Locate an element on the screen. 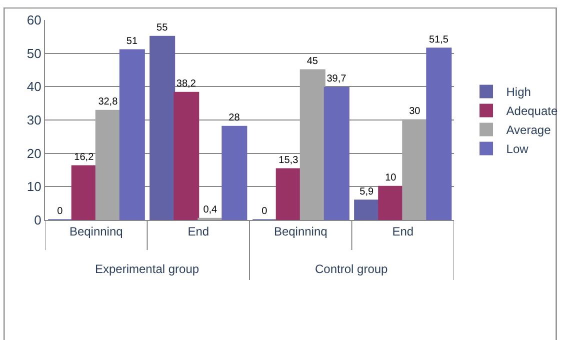 The height and width of the screenshot is (340, 575). data-label: 39,7 is located at coordinates (336, 79).